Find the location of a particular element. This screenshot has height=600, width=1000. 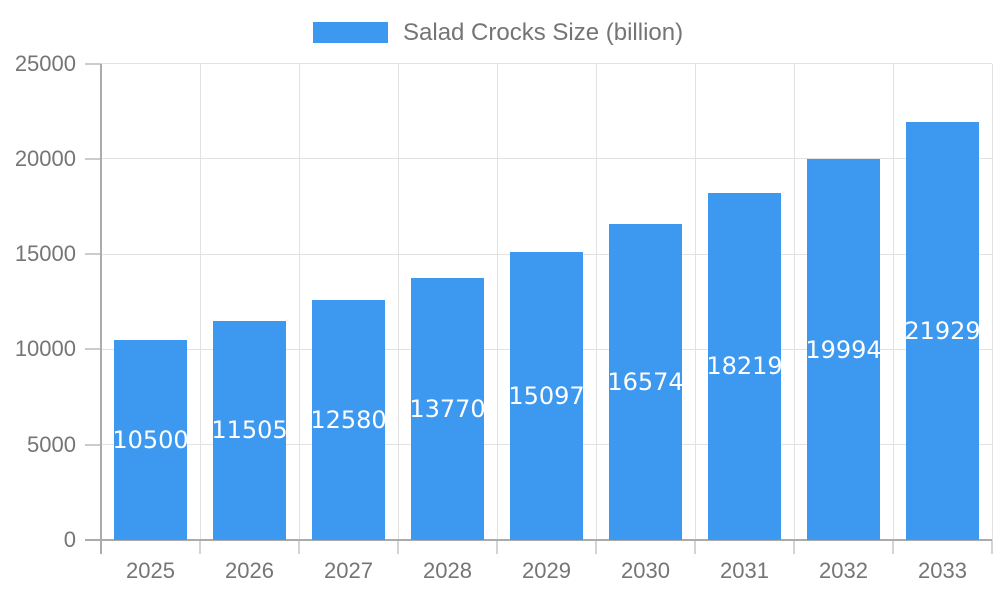

bar: 13770 is located at coordinates (447, 408).